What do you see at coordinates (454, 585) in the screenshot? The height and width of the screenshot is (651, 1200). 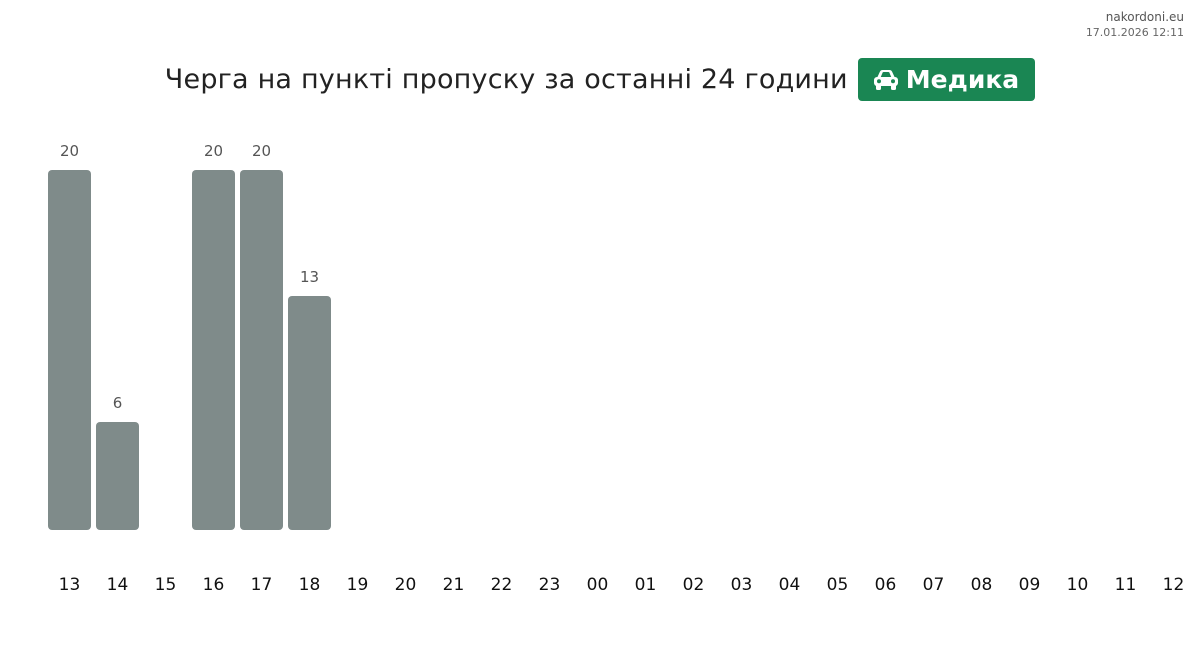 I see `x-tick-label-21: 21` at bounding box center [454, 585].